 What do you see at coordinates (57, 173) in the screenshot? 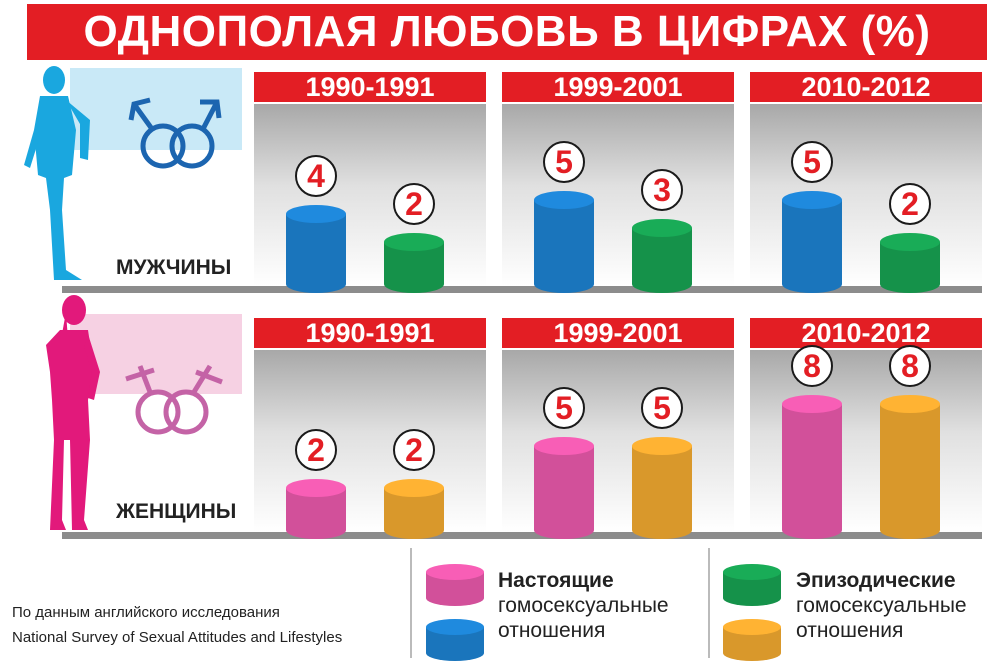
I see `male-silhouette-icon` at bounding box center [57, 173].